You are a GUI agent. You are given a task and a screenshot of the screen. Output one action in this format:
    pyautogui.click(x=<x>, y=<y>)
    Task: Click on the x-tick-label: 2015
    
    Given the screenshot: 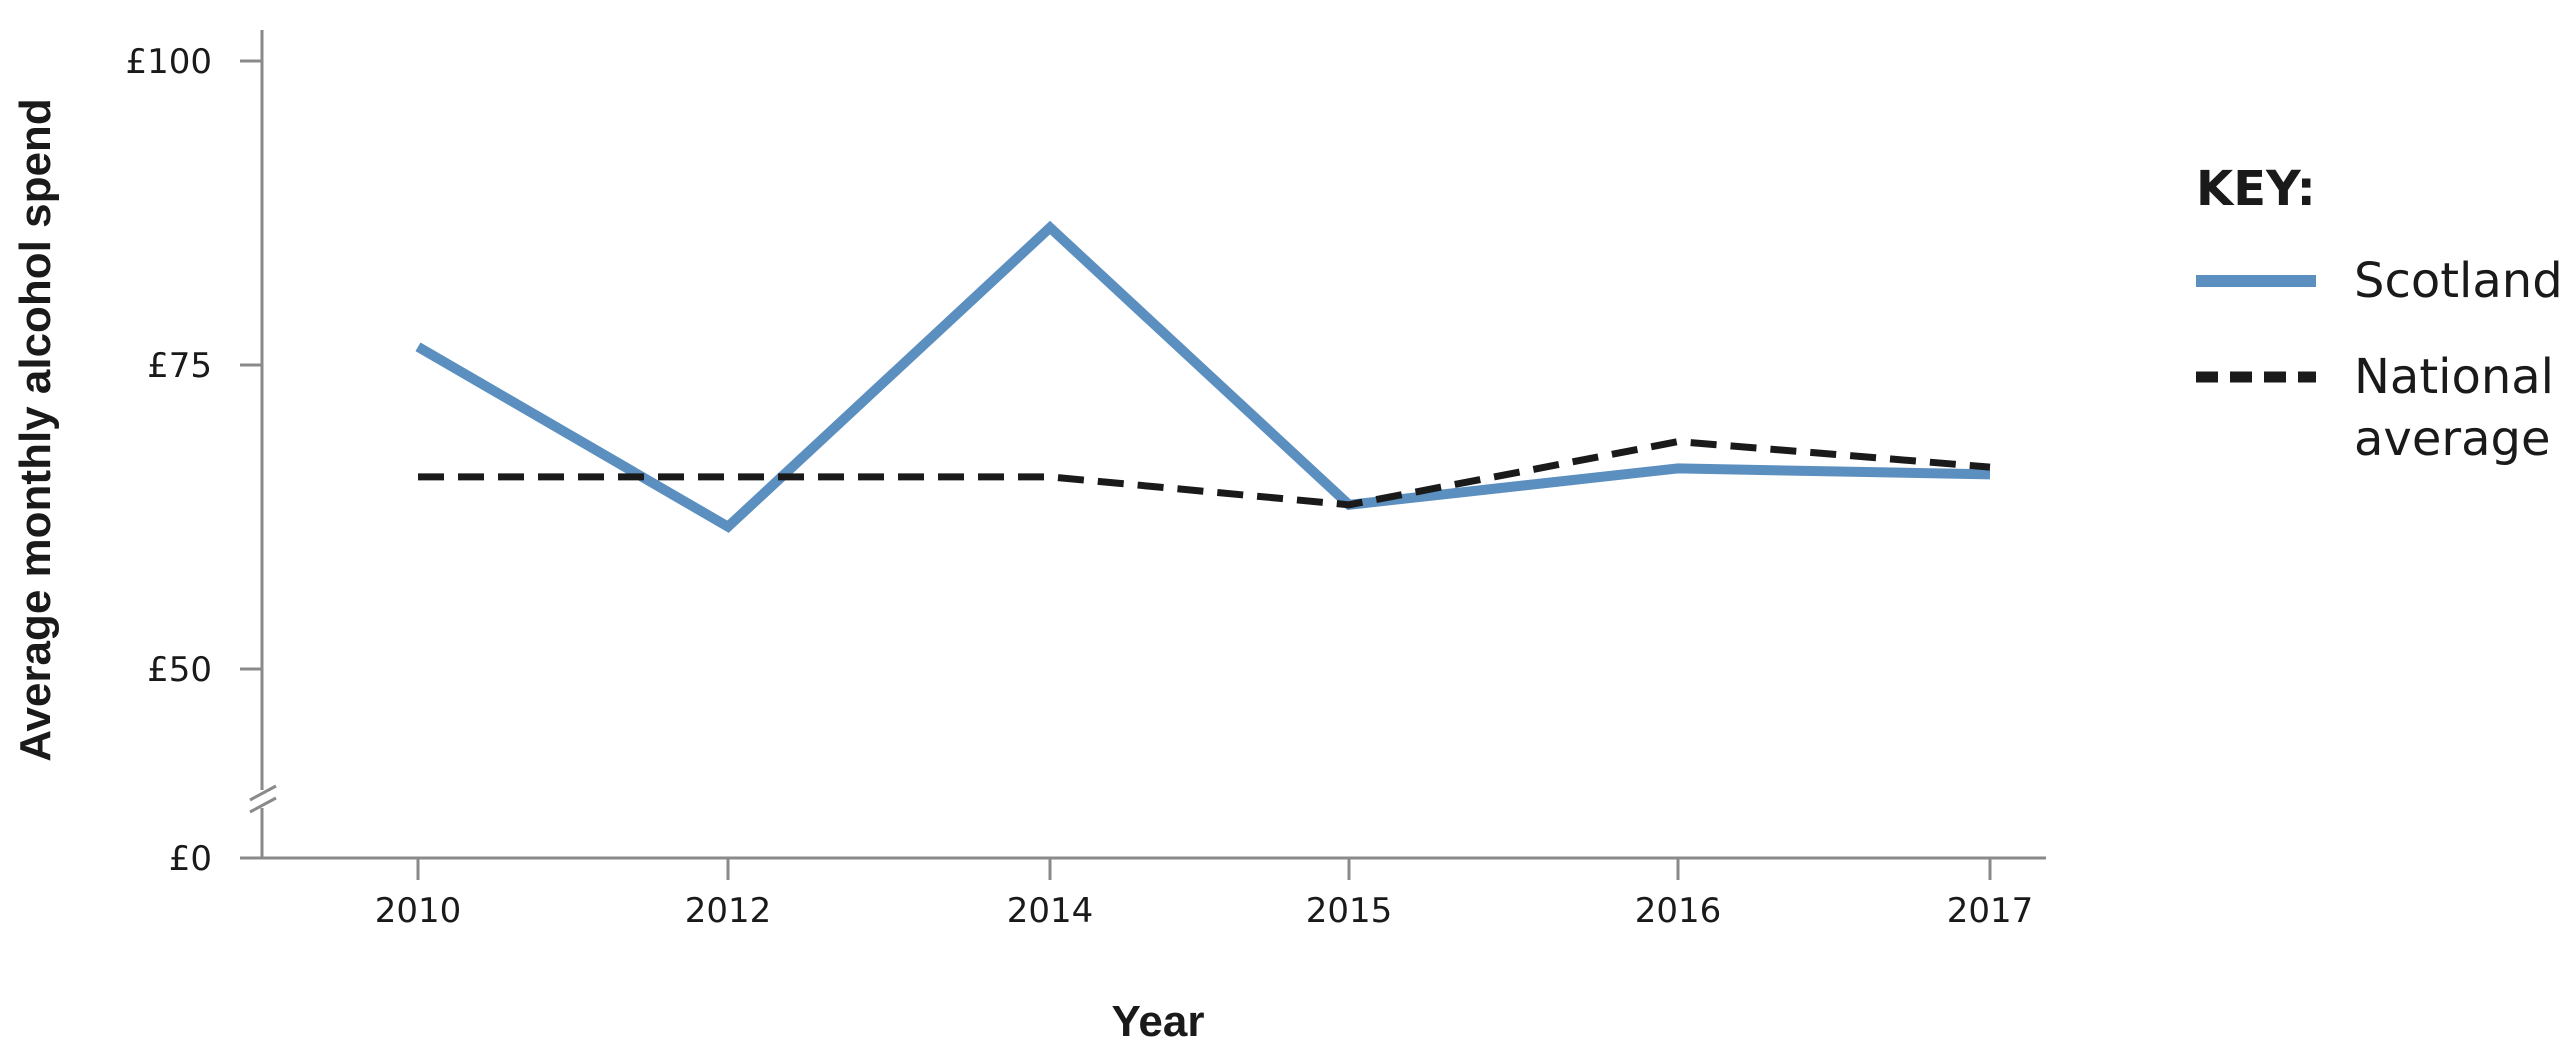 What is the action you would take?
    pyautogui.click(x=1349, y=911)
    